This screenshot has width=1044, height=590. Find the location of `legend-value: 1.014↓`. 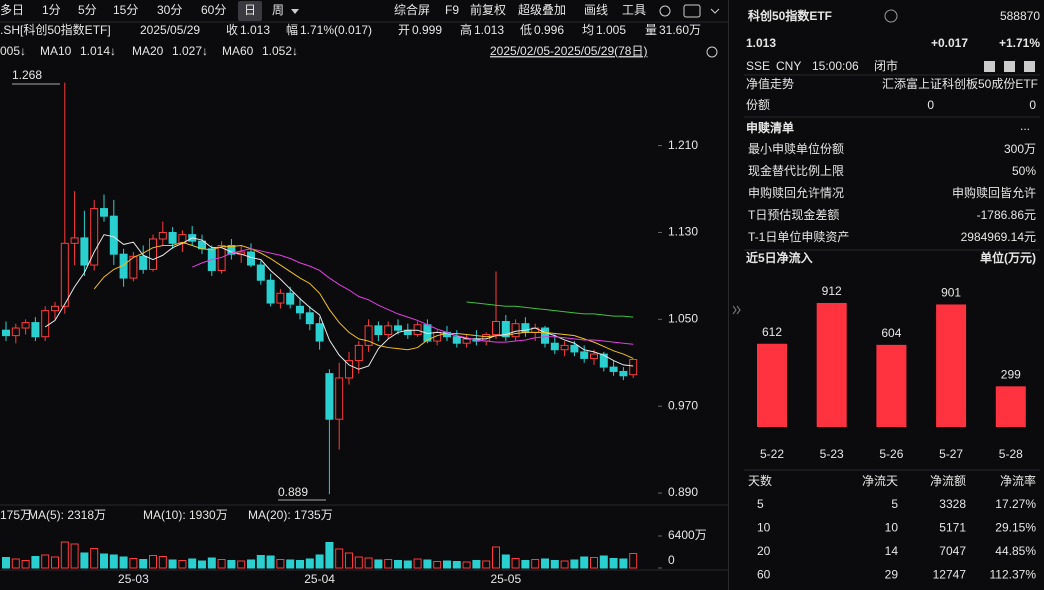

legend-value: 1.014↓ is located at coordinates (98, 51).